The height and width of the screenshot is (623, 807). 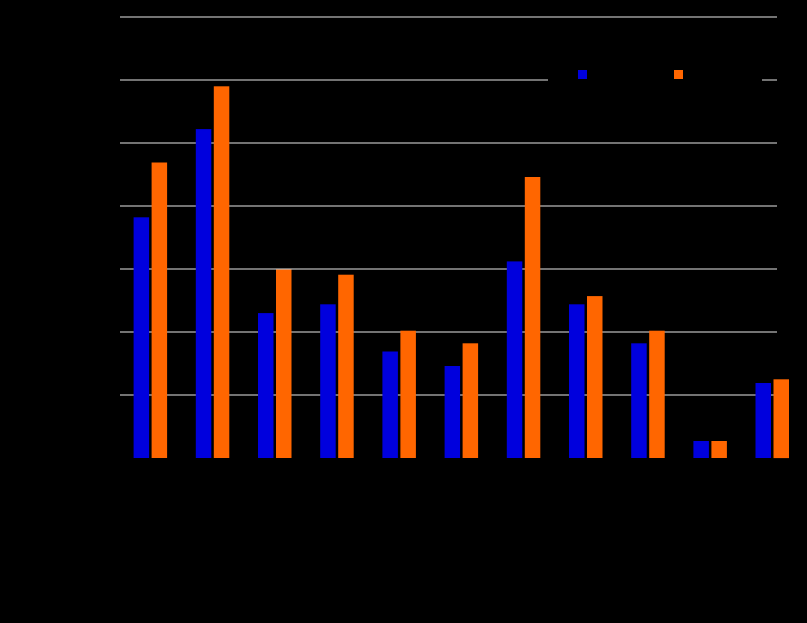 I want to click on legend, so click(x=655, y=76).